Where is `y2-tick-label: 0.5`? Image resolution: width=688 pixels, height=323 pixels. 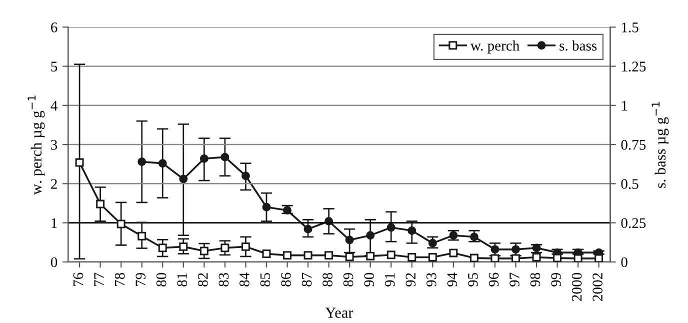
y2-tick-label: 0.5 is located at coordinates (629, 184).